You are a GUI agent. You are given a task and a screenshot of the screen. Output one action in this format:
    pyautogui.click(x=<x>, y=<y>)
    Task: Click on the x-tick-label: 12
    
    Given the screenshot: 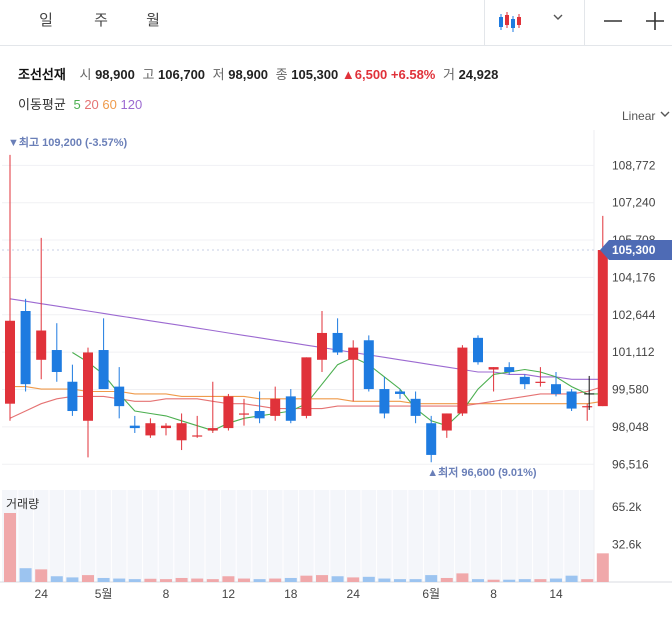 What is the action you would take?
    pyautogui.click(x=229, y=594)
    